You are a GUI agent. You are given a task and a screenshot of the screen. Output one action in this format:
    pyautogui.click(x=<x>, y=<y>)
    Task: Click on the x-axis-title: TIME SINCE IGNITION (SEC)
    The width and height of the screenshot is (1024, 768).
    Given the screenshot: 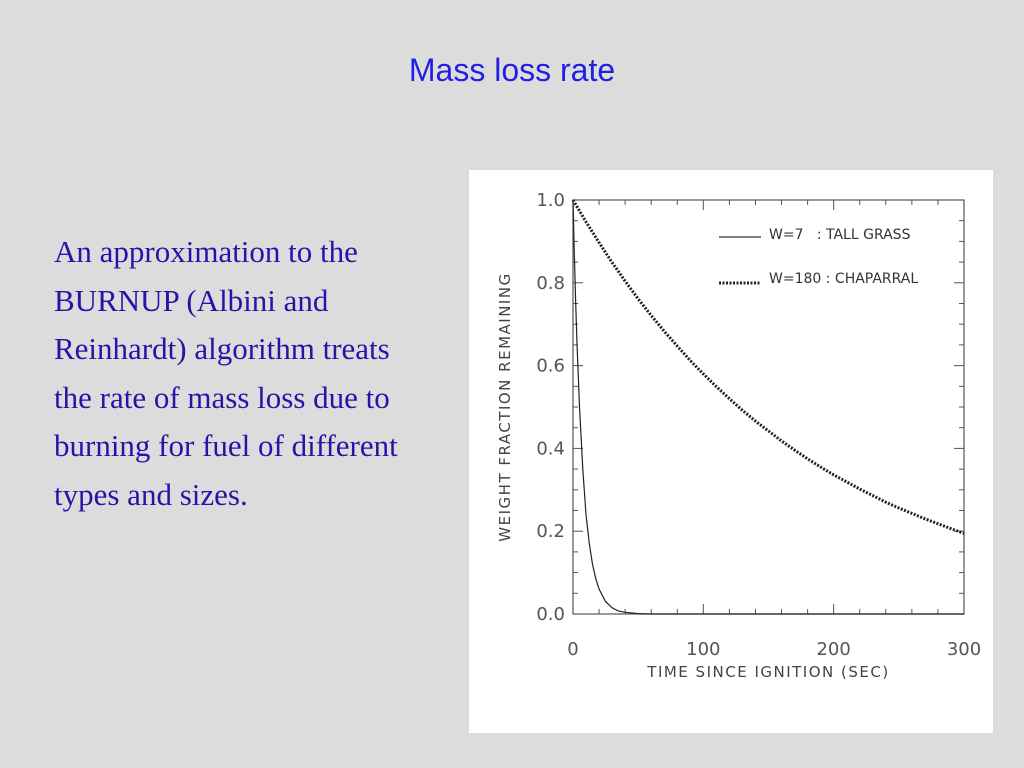 What is the action you would take?
    pyautogui.click(x=767, y=672)
    